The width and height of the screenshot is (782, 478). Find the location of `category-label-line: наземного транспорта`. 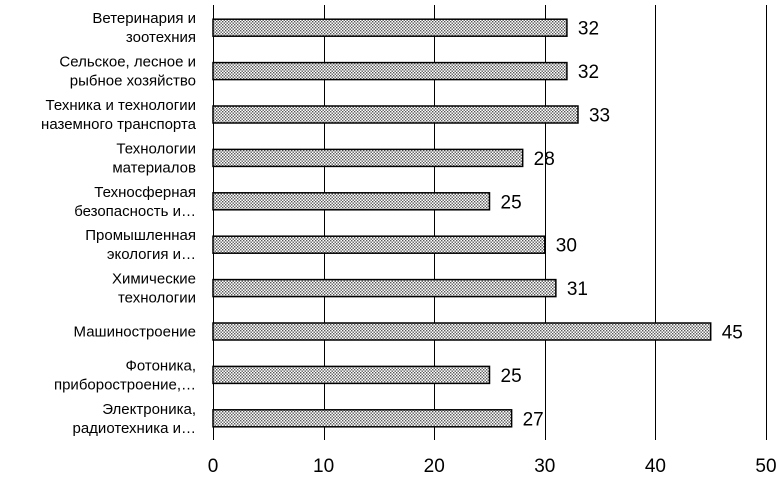

category-label-line: наземного транспорта is located at coordinates (119, 124).